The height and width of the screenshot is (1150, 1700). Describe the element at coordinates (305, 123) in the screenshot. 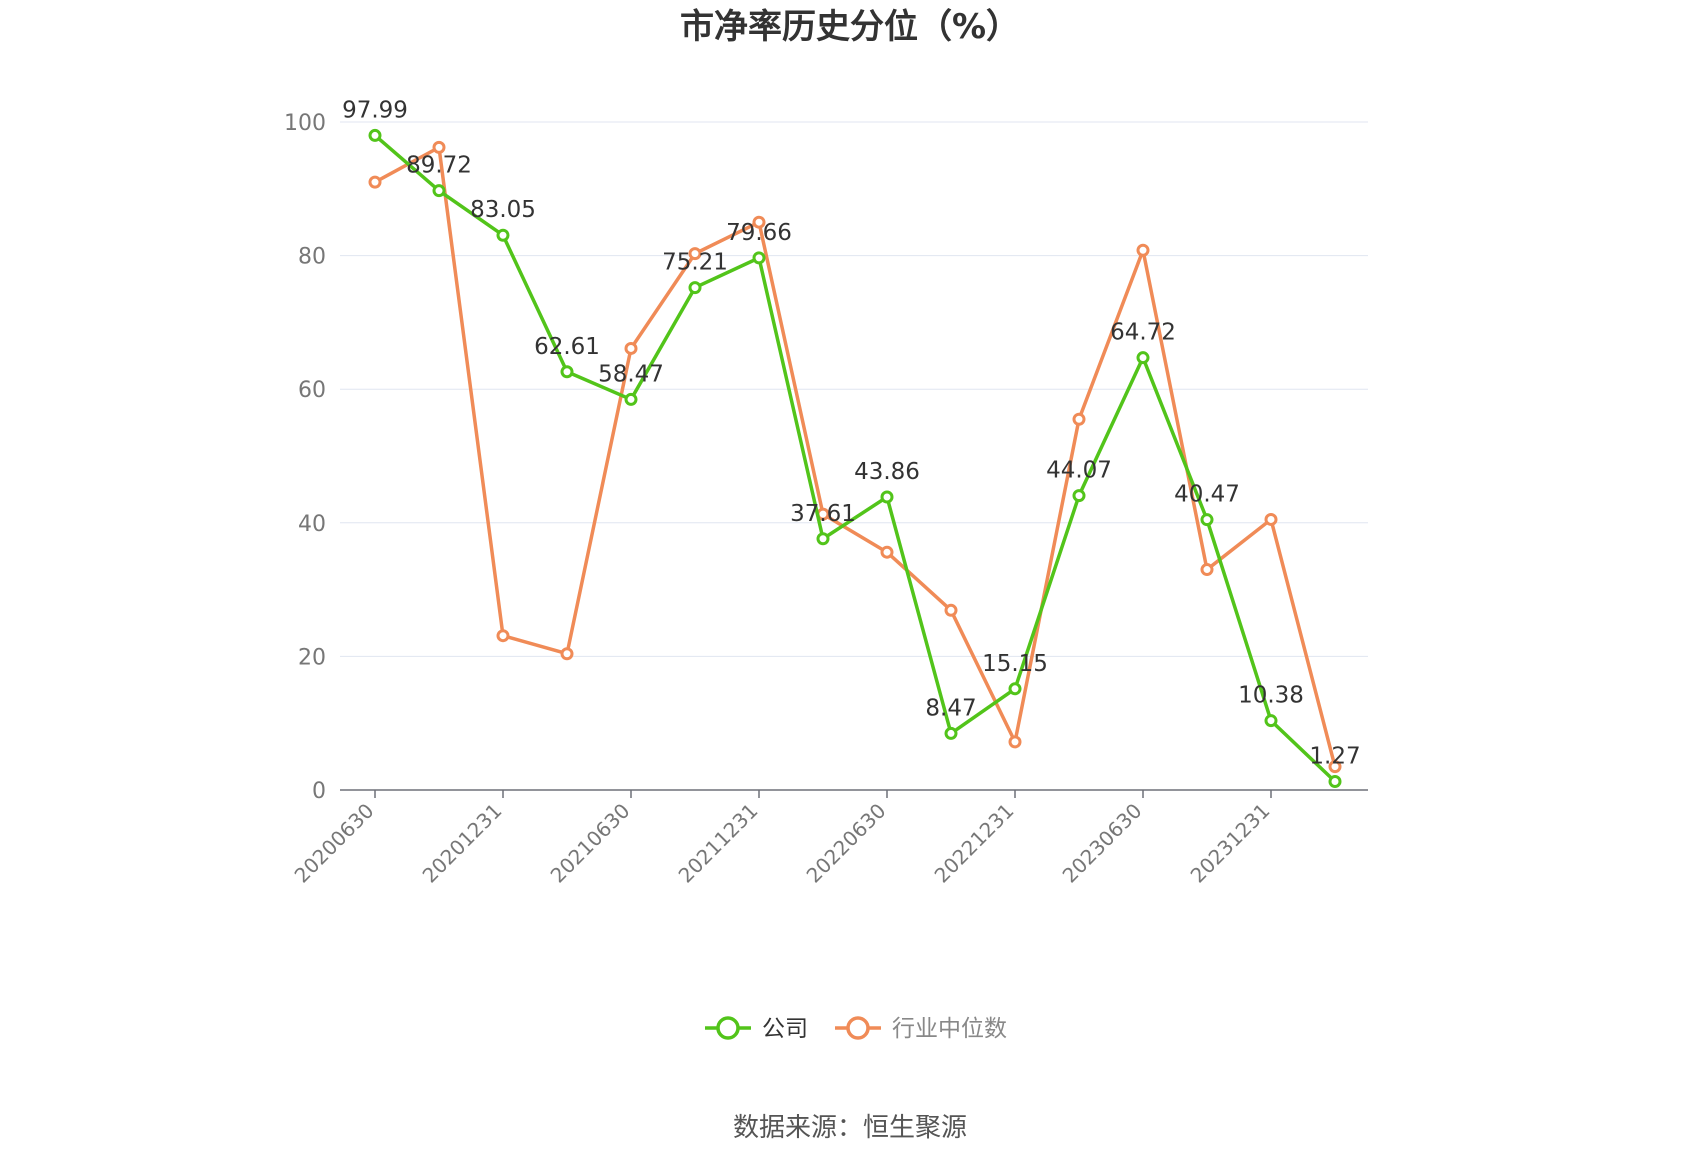

I see `y-tick-label: 100` at that location.